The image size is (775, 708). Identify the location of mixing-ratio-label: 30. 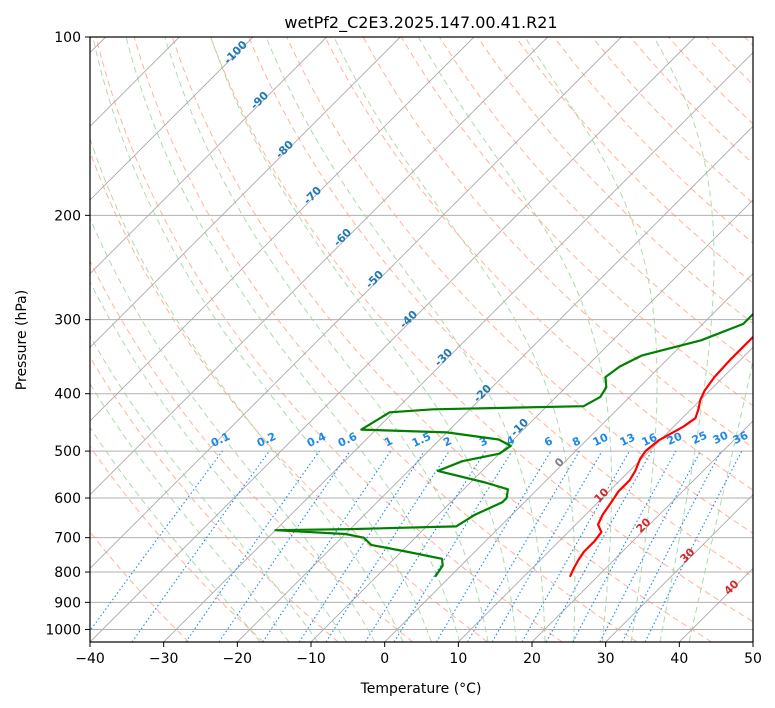
(721, 438).